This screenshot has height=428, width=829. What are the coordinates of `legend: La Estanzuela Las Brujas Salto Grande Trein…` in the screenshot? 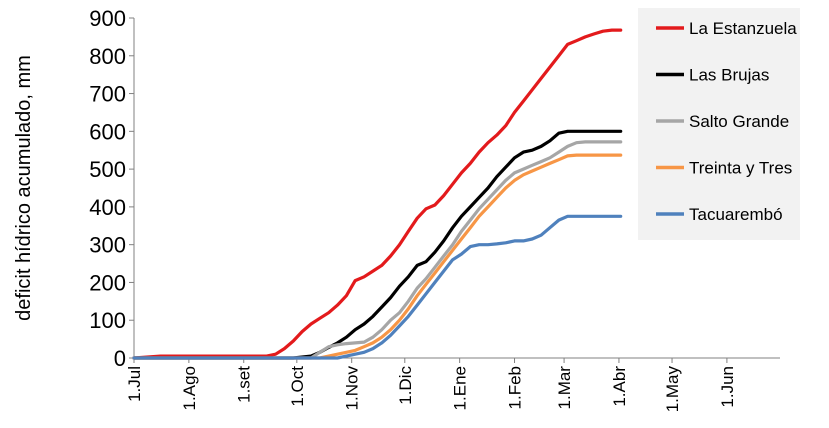 It's located at (719, 124).